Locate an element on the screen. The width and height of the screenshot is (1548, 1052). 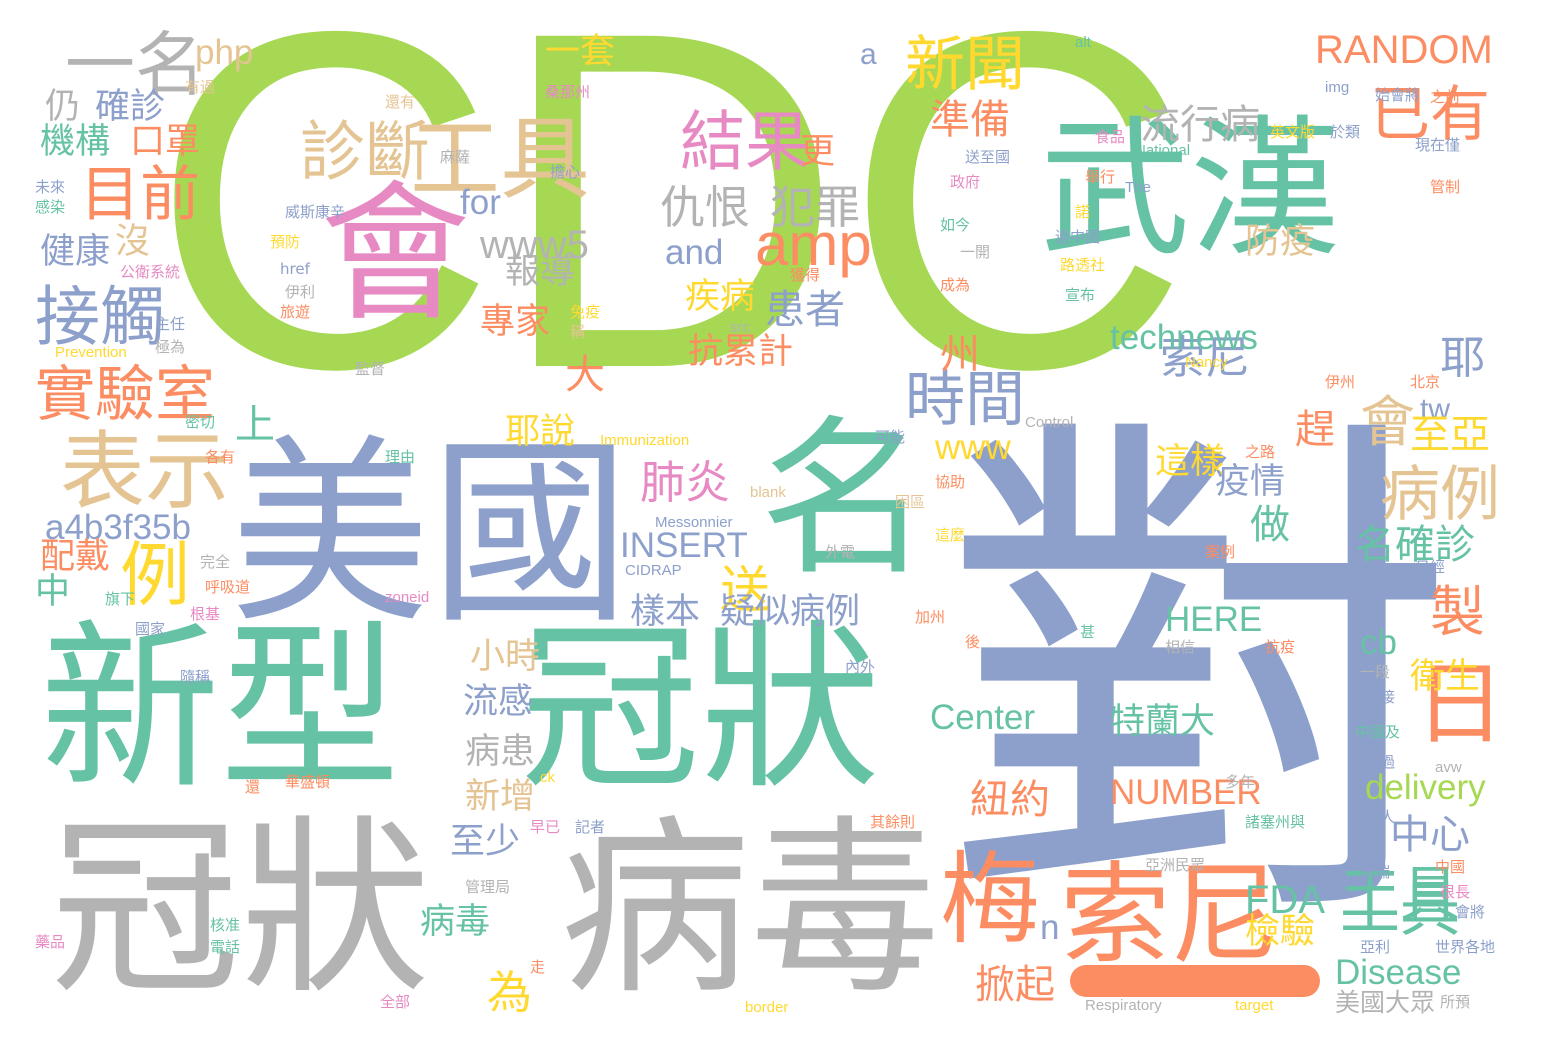
word-54: 患者 is located at coordinates (805, 310).